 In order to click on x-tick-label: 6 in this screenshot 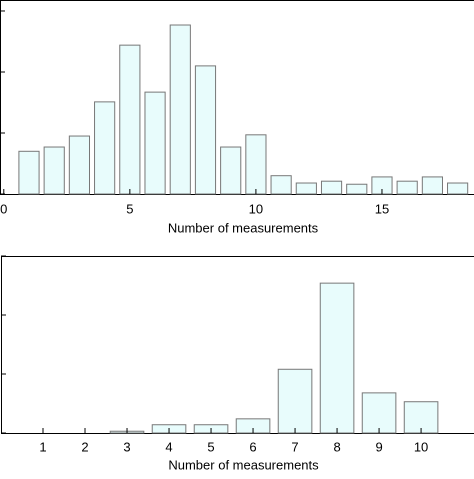, I will do `click(252, 446)`.